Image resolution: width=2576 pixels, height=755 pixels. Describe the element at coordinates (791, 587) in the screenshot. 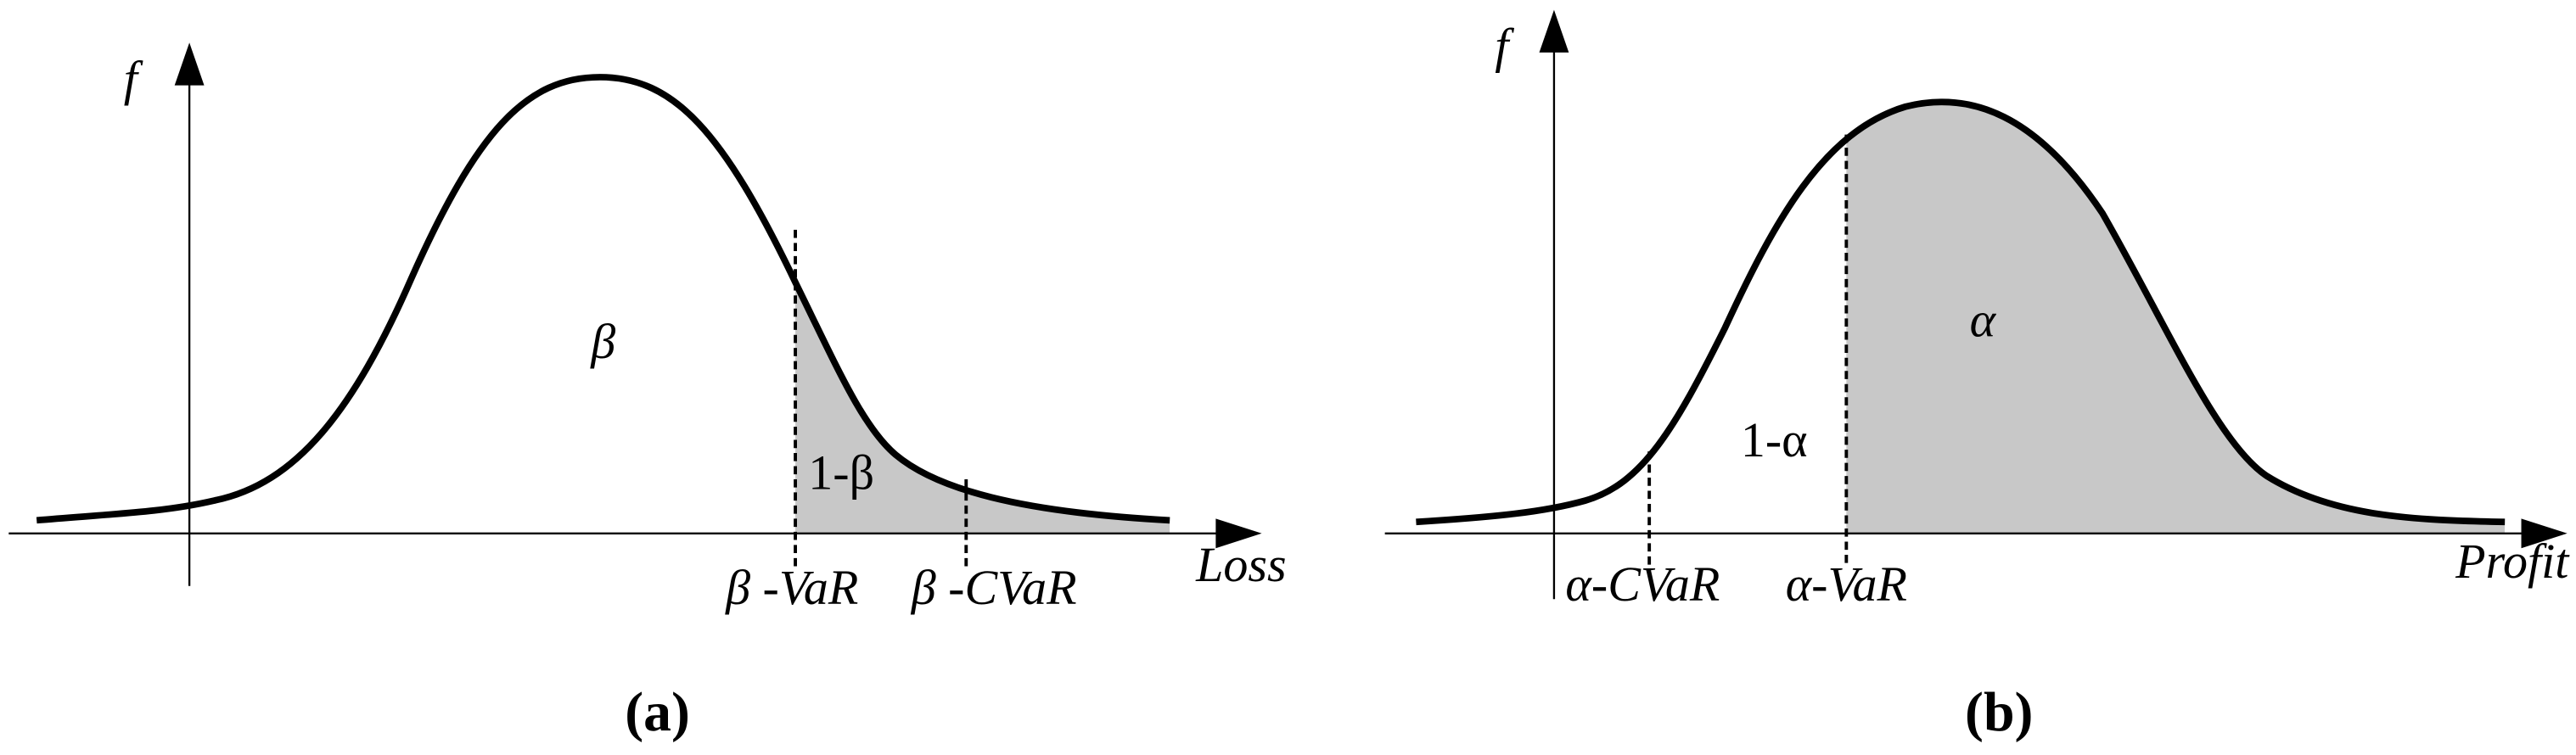

I see `marker-label: β -VaR` at that location.